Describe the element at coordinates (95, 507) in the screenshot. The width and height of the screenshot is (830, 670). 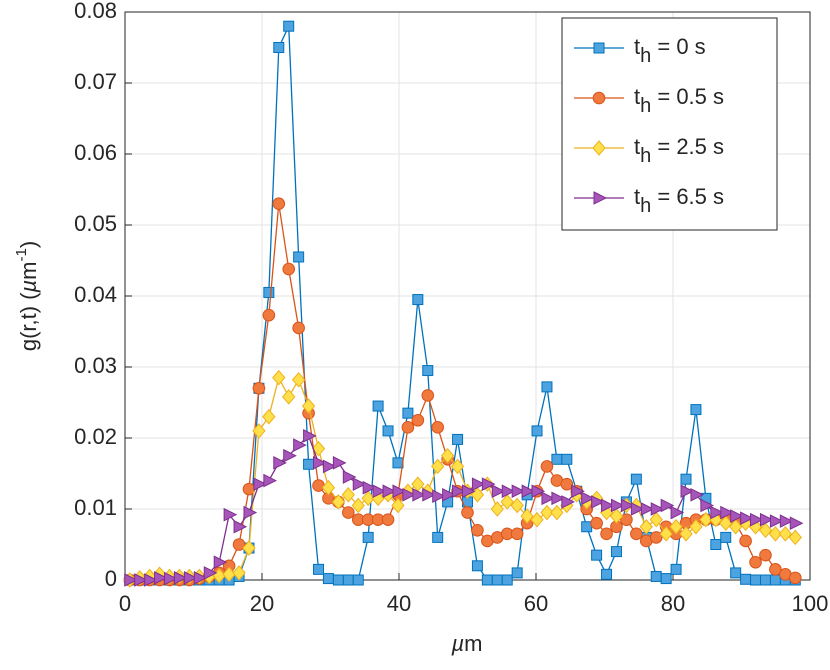
I see `y-tick-label: 0.01` at that location.